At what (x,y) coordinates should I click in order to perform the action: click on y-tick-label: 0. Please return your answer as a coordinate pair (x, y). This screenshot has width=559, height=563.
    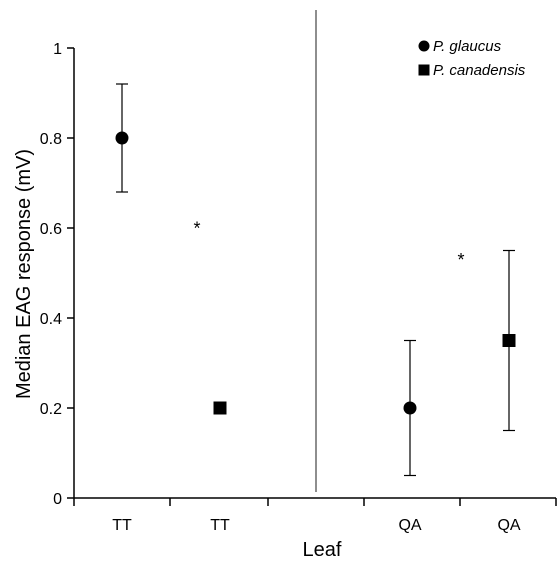
    Looking at the image, I should click on (57, 499).